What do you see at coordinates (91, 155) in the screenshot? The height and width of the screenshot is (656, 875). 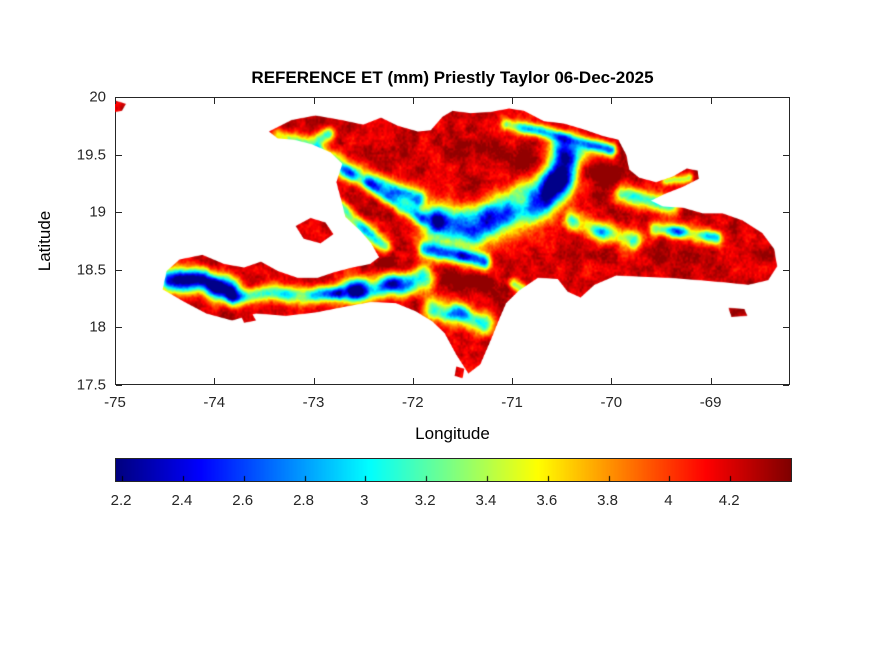 I see `y-tick-label: 19.5` at bounding box center [91, 155].